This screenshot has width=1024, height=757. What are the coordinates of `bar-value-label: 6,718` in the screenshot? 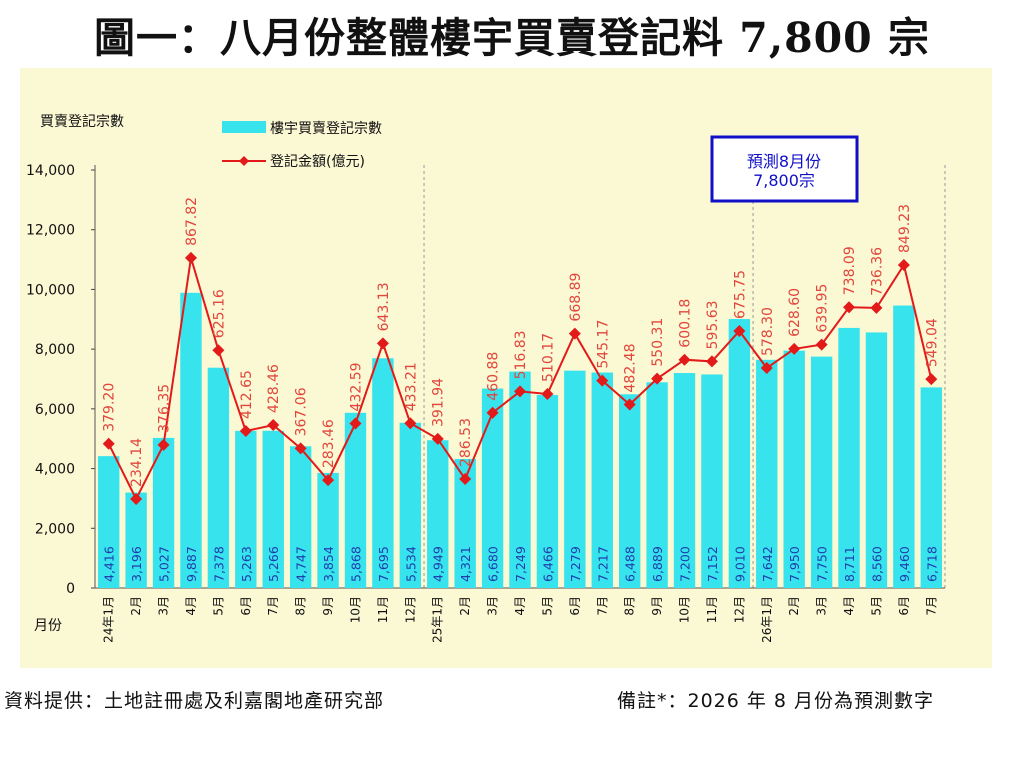 It's located at (931, 564).